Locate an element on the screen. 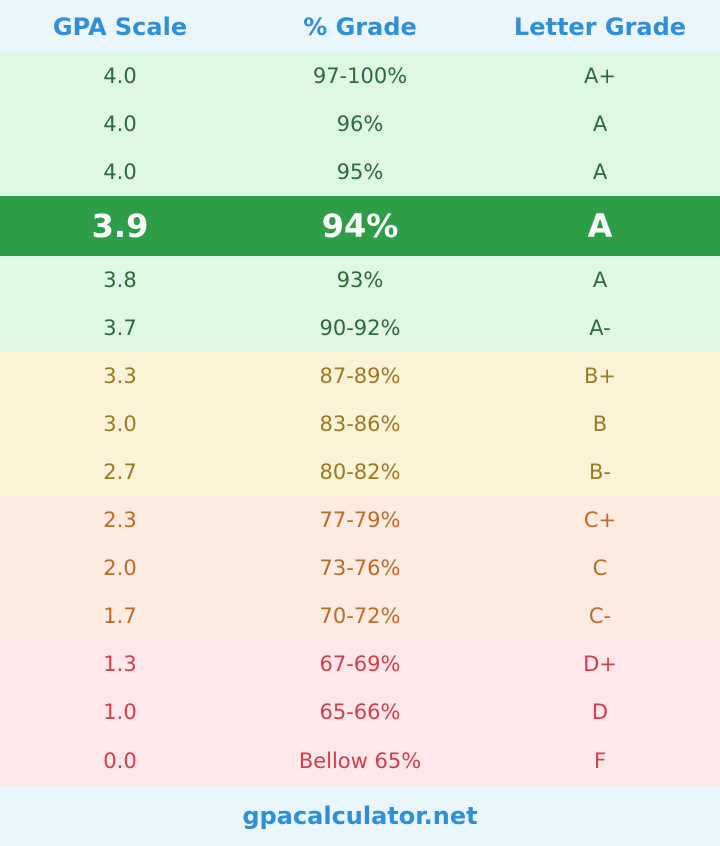 This screenshot has width=720, height=846. percent-cell: 95% is located at coordinates (360, 172).